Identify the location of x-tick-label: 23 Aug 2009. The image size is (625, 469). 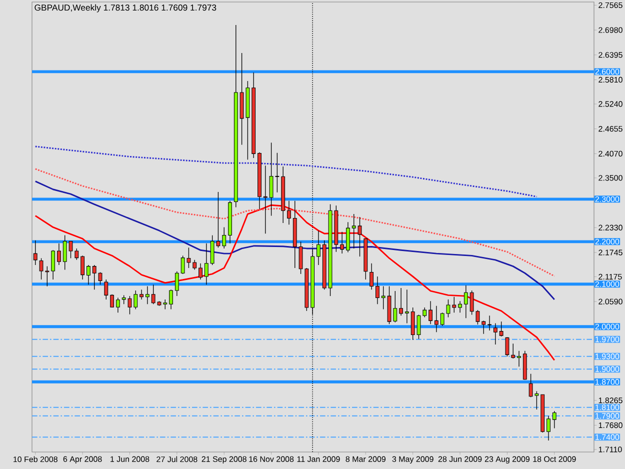
(507, 460).